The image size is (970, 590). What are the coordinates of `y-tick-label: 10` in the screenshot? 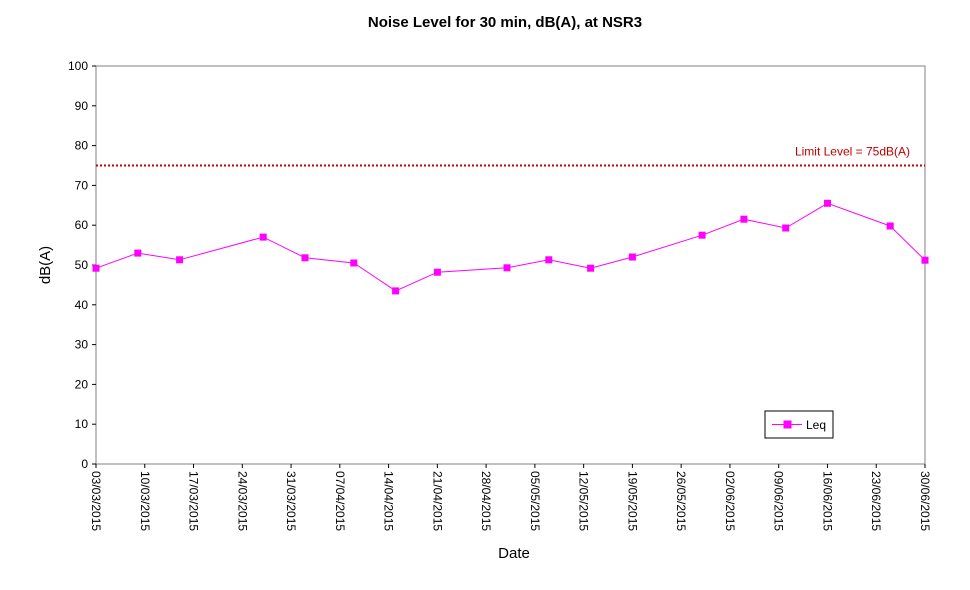 It's located at (82, 424).